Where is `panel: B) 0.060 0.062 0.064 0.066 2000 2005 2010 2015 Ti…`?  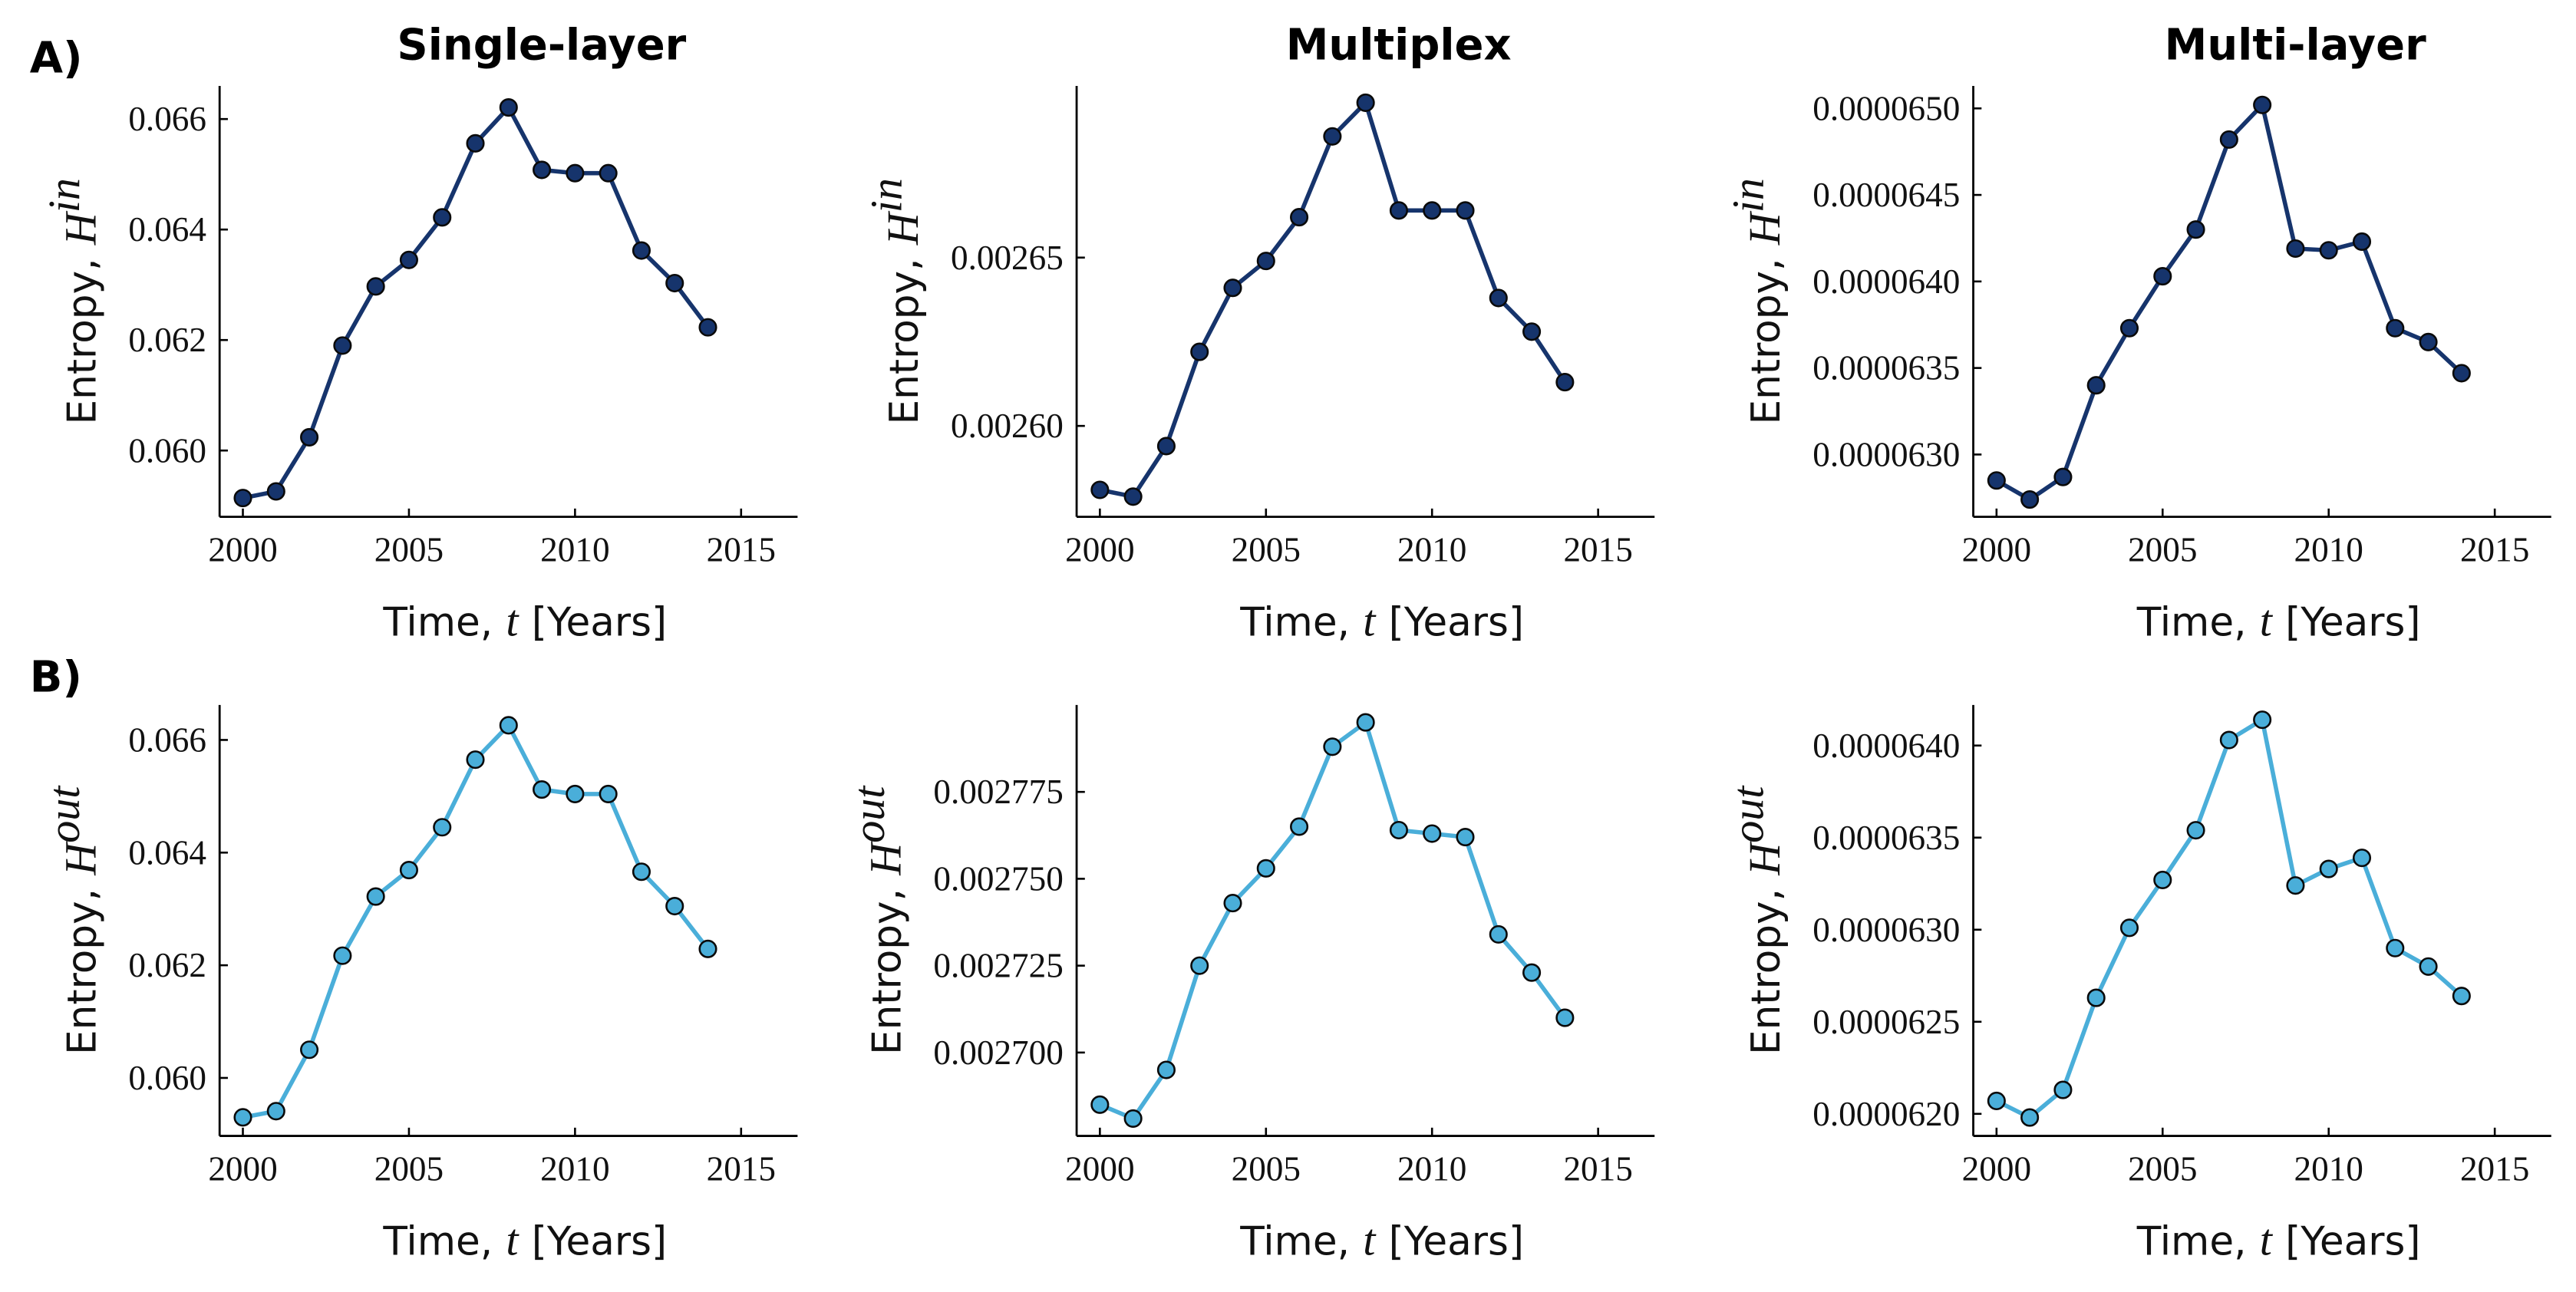
panel: B) 0.060 0.062 0.064 0.066 2000 2005 2010 2015 Ti… is located at coordinates (414, 959).